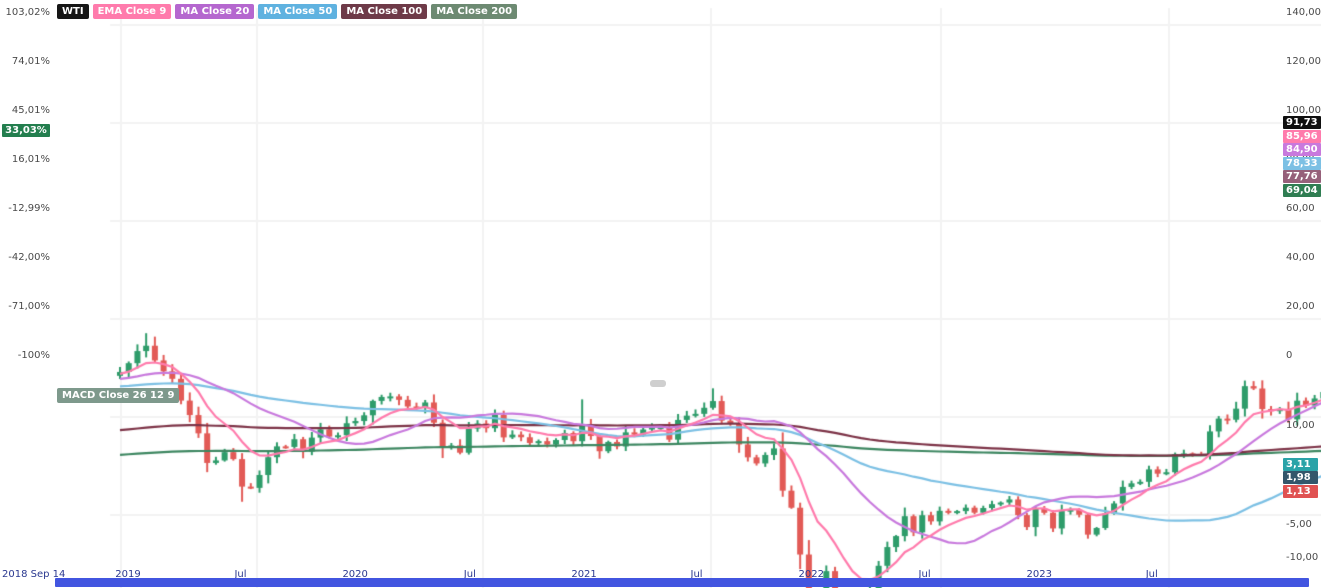 The width and height of the screenshot is (1321, 588). Describe the element at coordinates (1300, 464) in the screenshot. I see `macd-badge: 3,11` at that location.